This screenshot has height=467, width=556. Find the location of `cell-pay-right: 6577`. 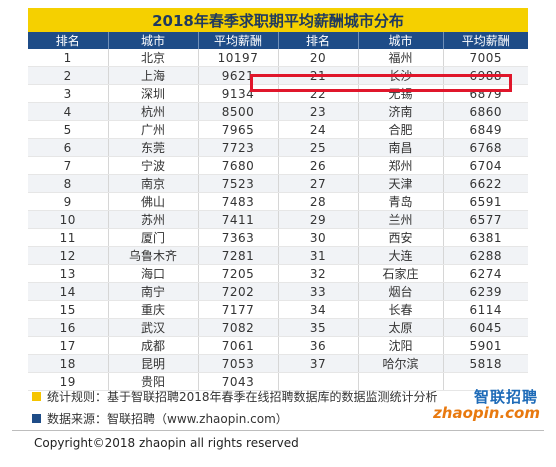

cell-pay-right: 6577 is located at coordinates (485, 219).